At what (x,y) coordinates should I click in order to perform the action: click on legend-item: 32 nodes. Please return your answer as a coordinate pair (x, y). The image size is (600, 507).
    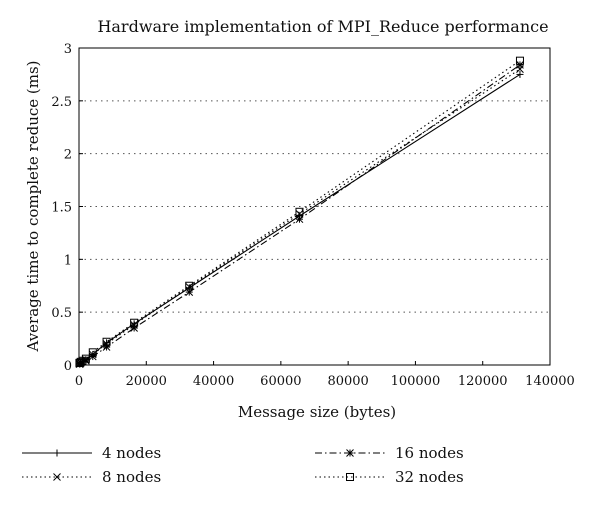
    Looking at the image, I should click on (389, 477).